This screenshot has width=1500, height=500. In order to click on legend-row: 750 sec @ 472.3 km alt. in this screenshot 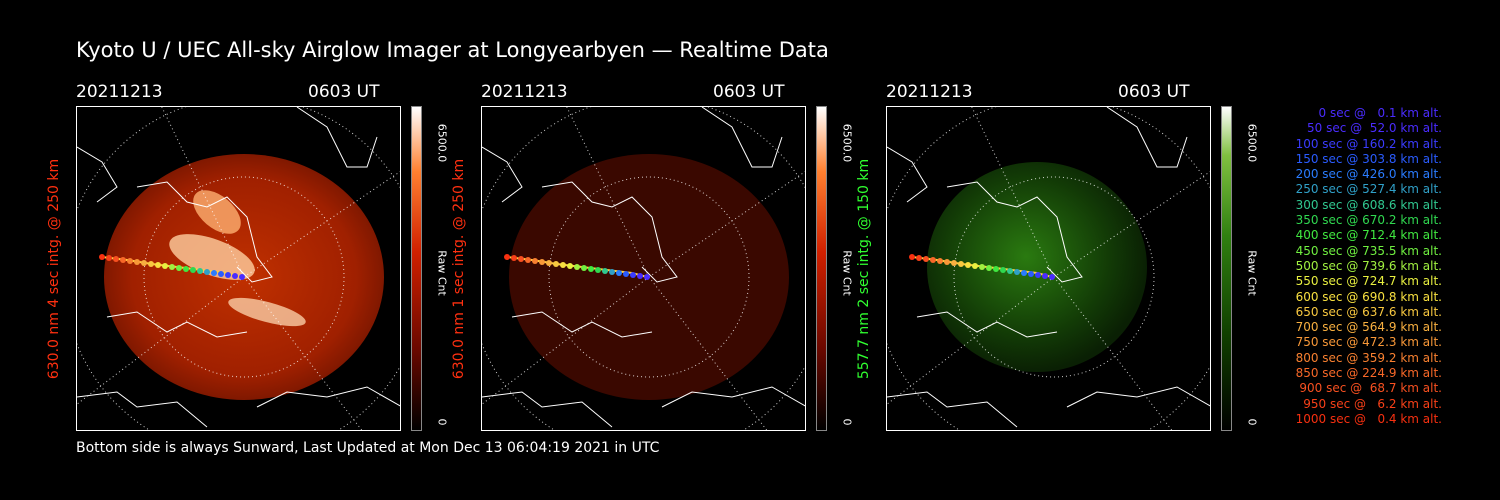, I will do `click(1368, 342)`.